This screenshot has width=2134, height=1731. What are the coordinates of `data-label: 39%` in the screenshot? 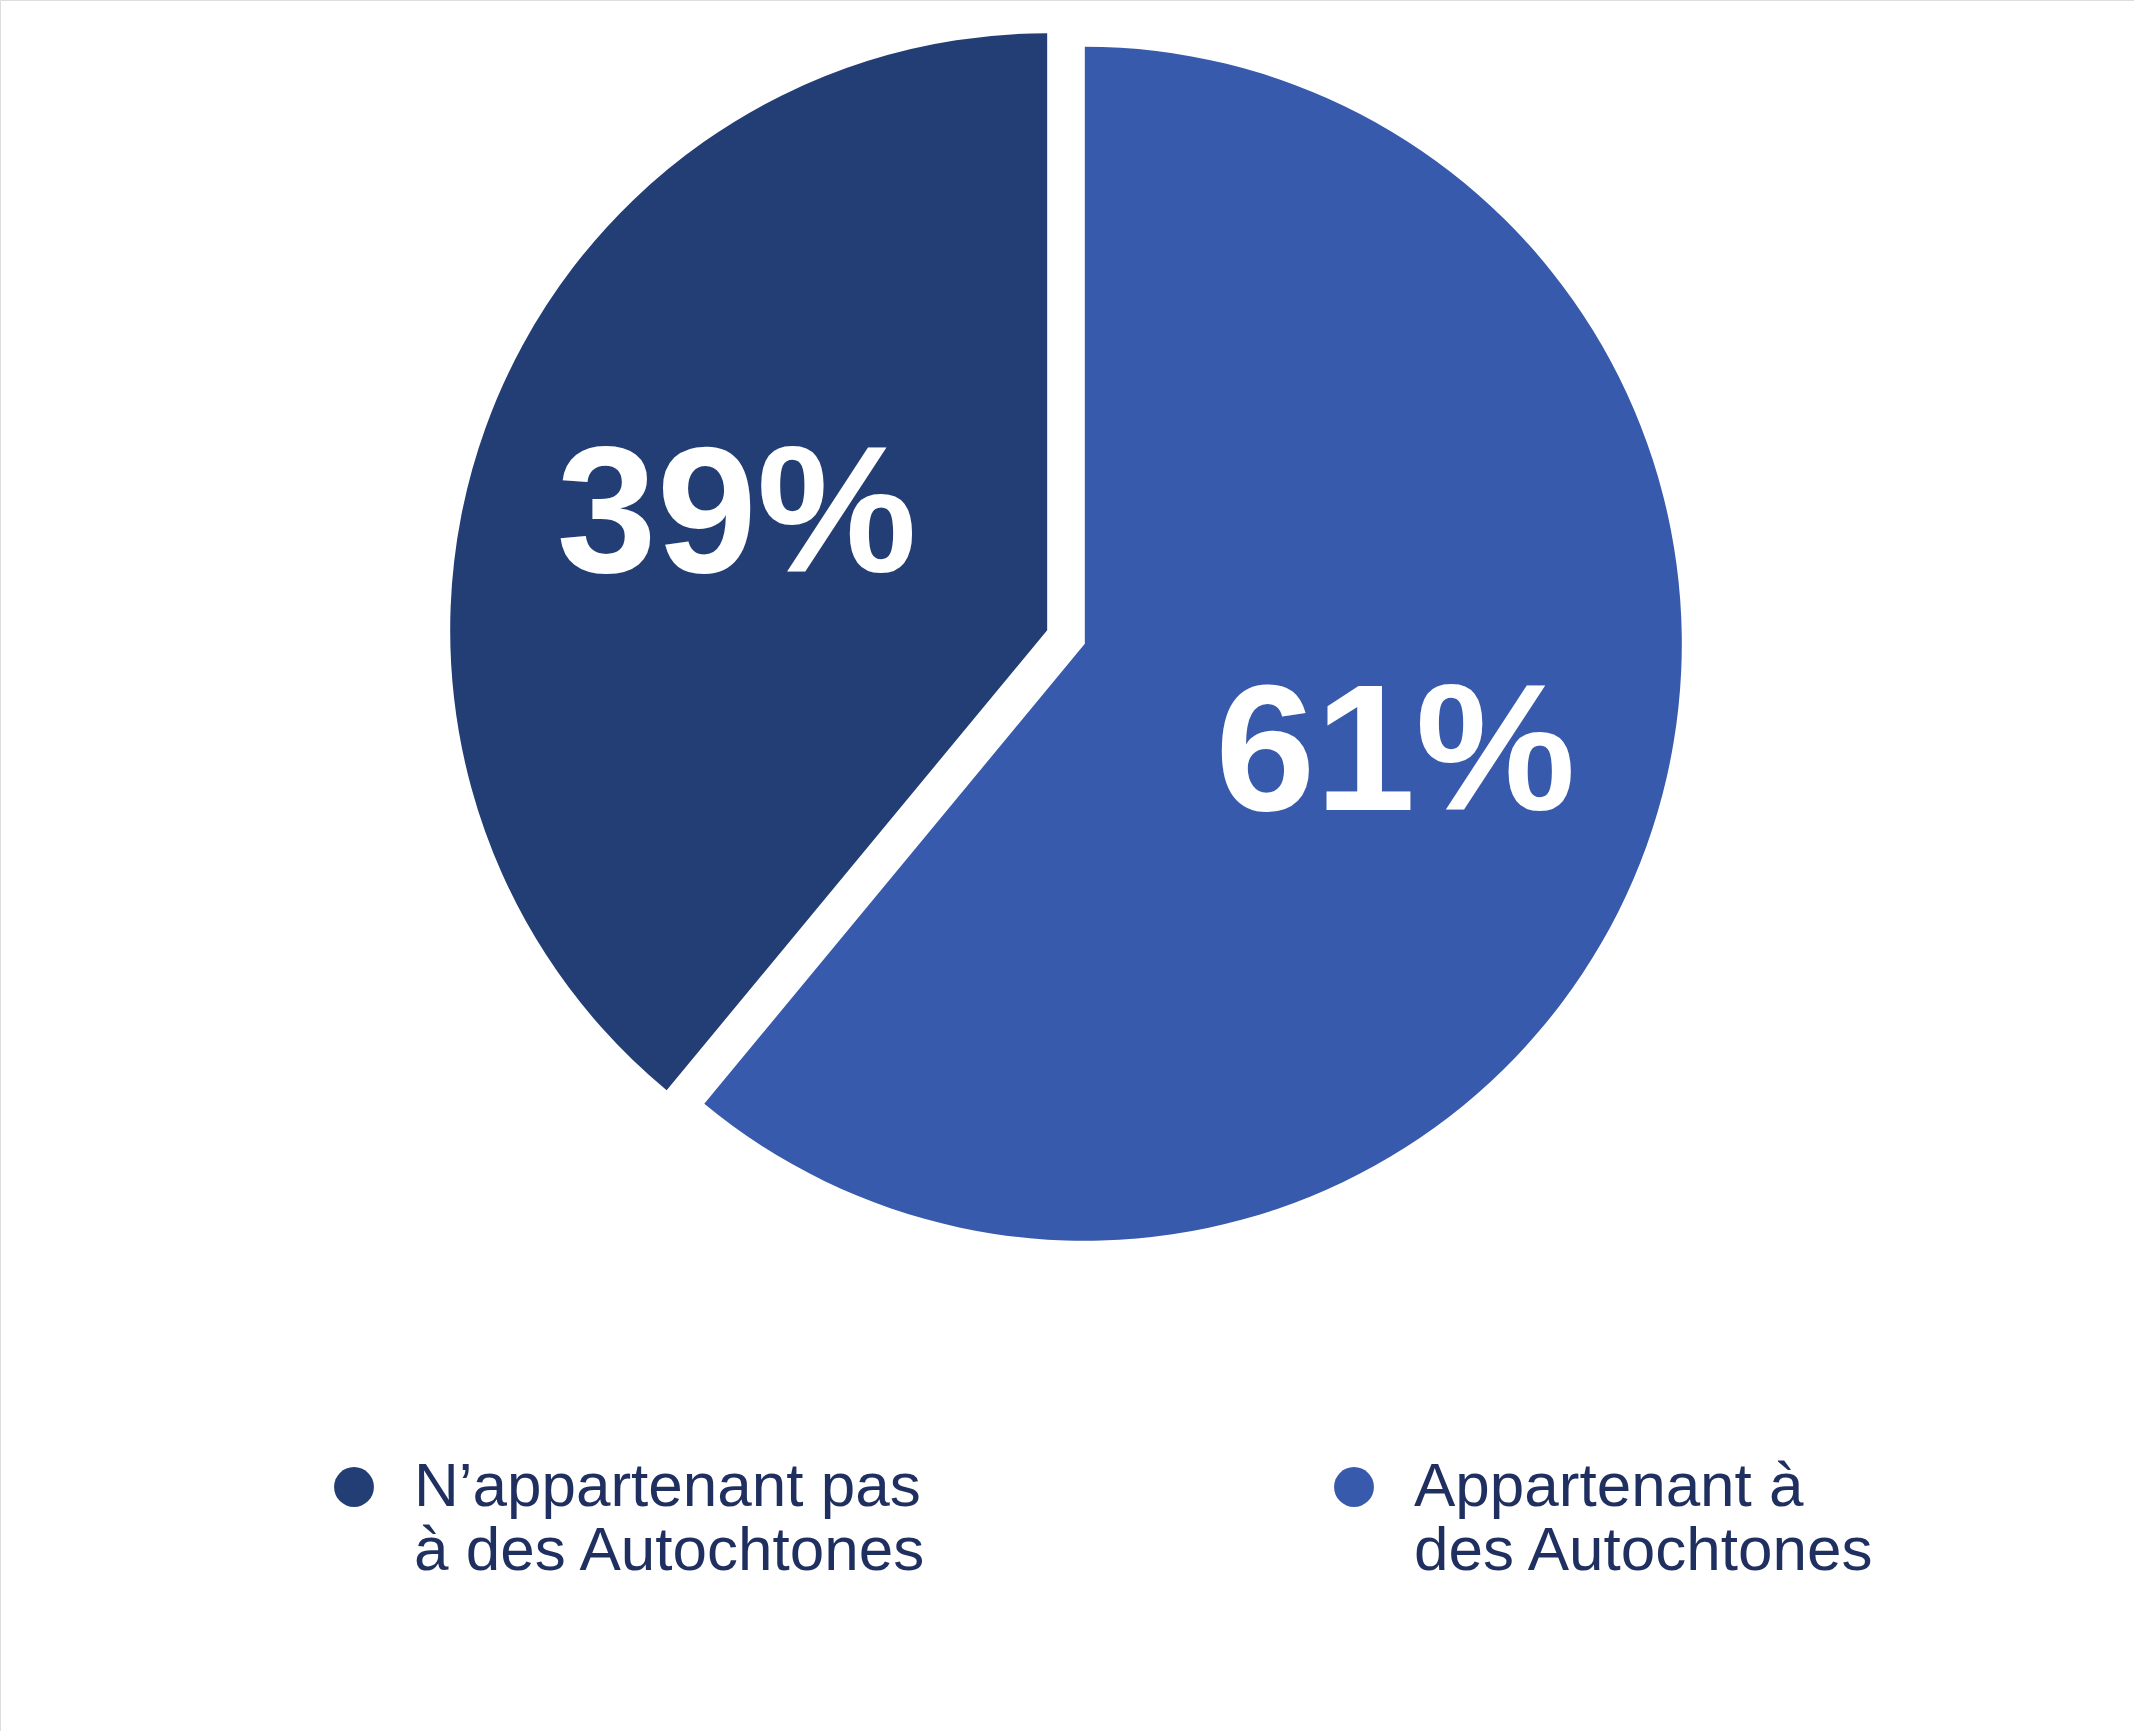 It's located at (736, 510).